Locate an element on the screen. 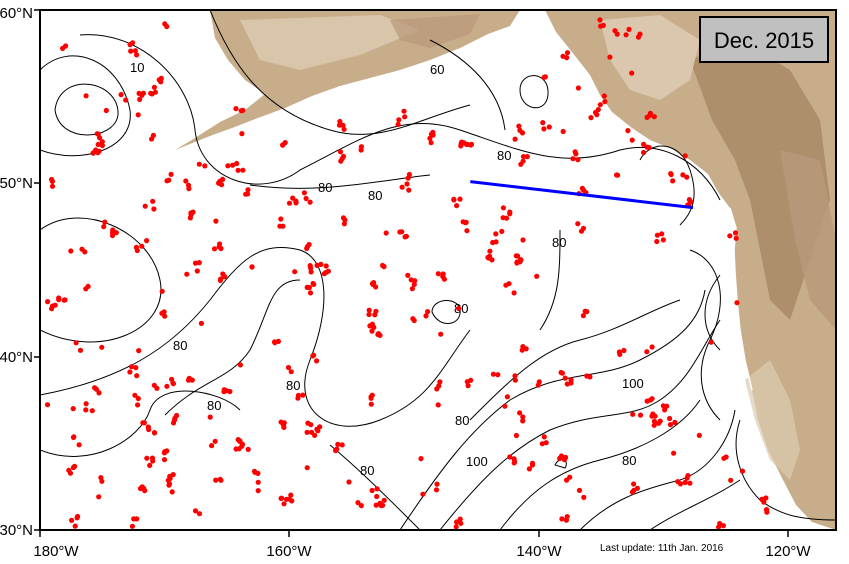 This screenshot has height=564, width=849. contour-label: 100 is located at coordinates (477, 461).